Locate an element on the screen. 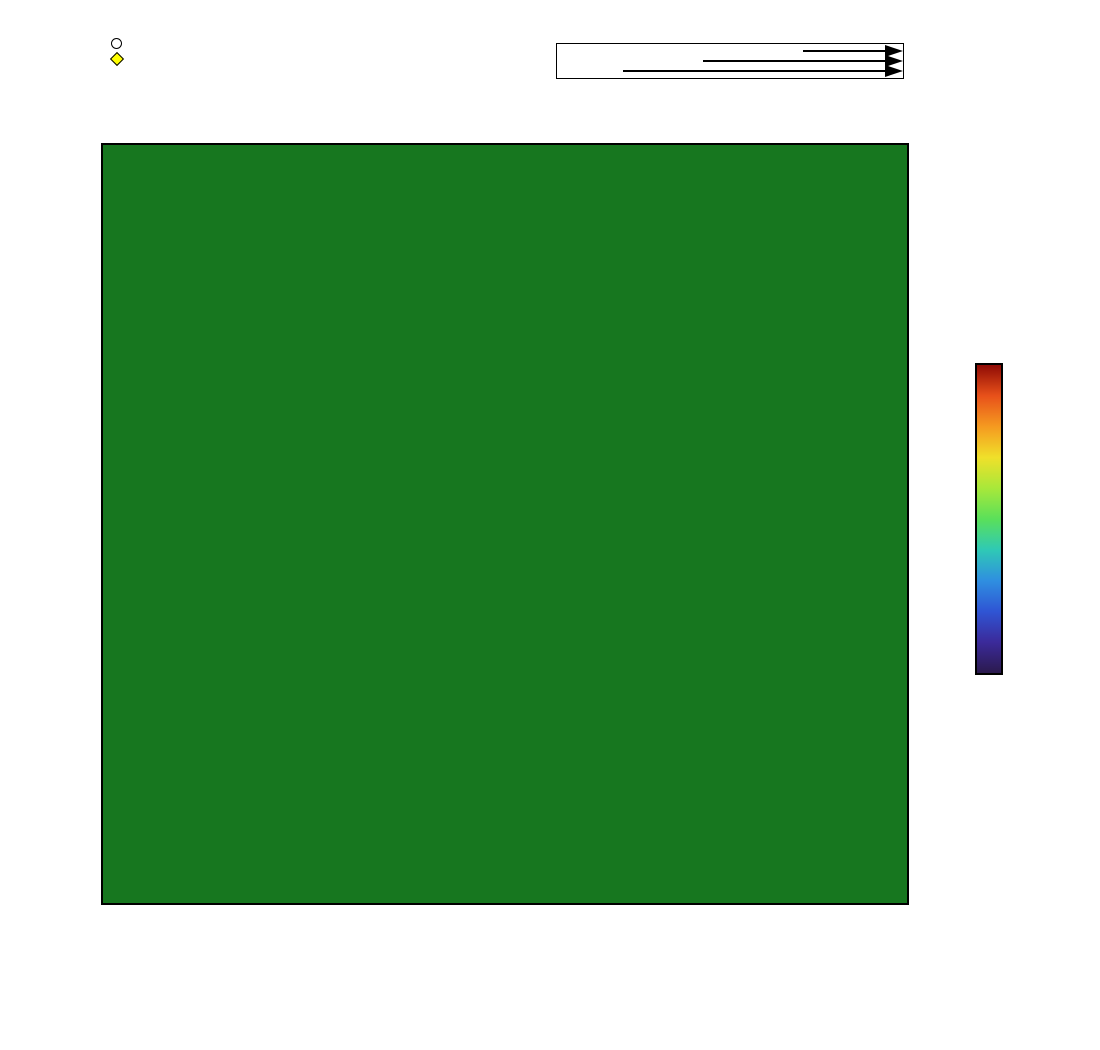 The height and width of the screenshot is (1050, 1100). legend-item-usm is located at coordinates (118, 44).